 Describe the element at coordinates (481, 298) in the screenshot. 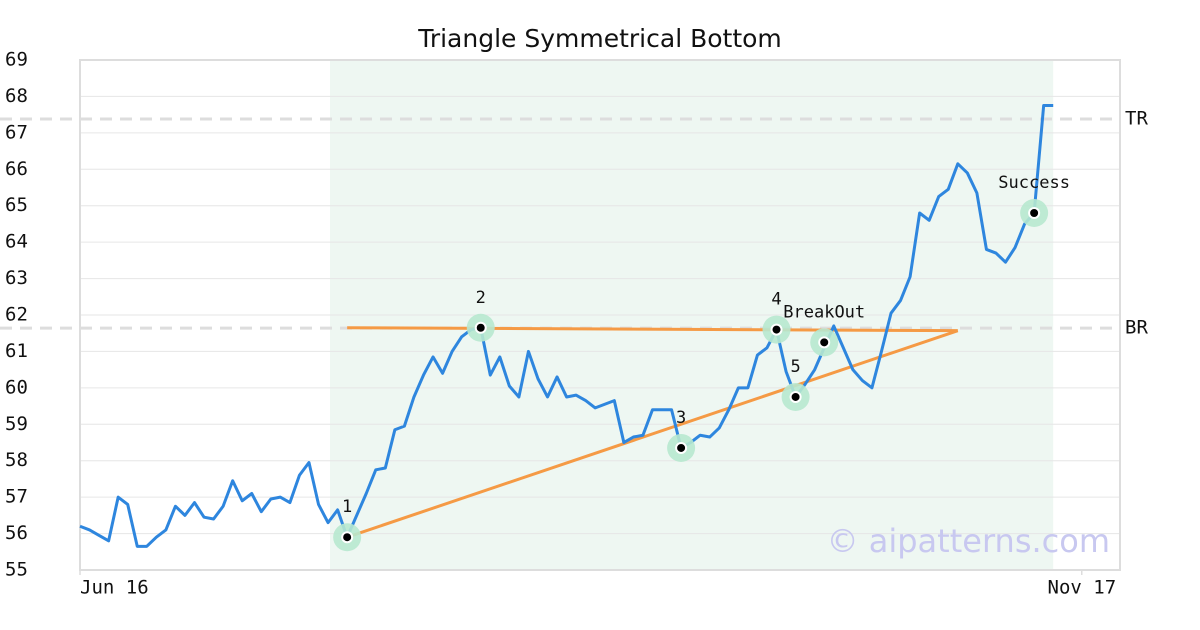

I see `pattern-point-label: 2` at that location.